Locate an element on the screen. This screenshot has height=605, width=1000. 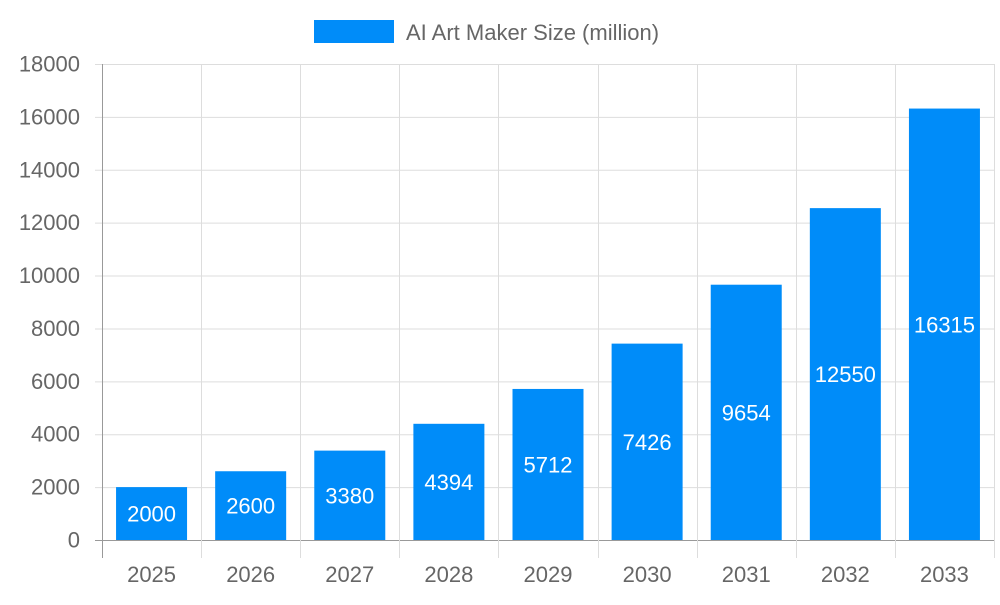
x-tick-label: 2026 is located at coordinates (250, 574).